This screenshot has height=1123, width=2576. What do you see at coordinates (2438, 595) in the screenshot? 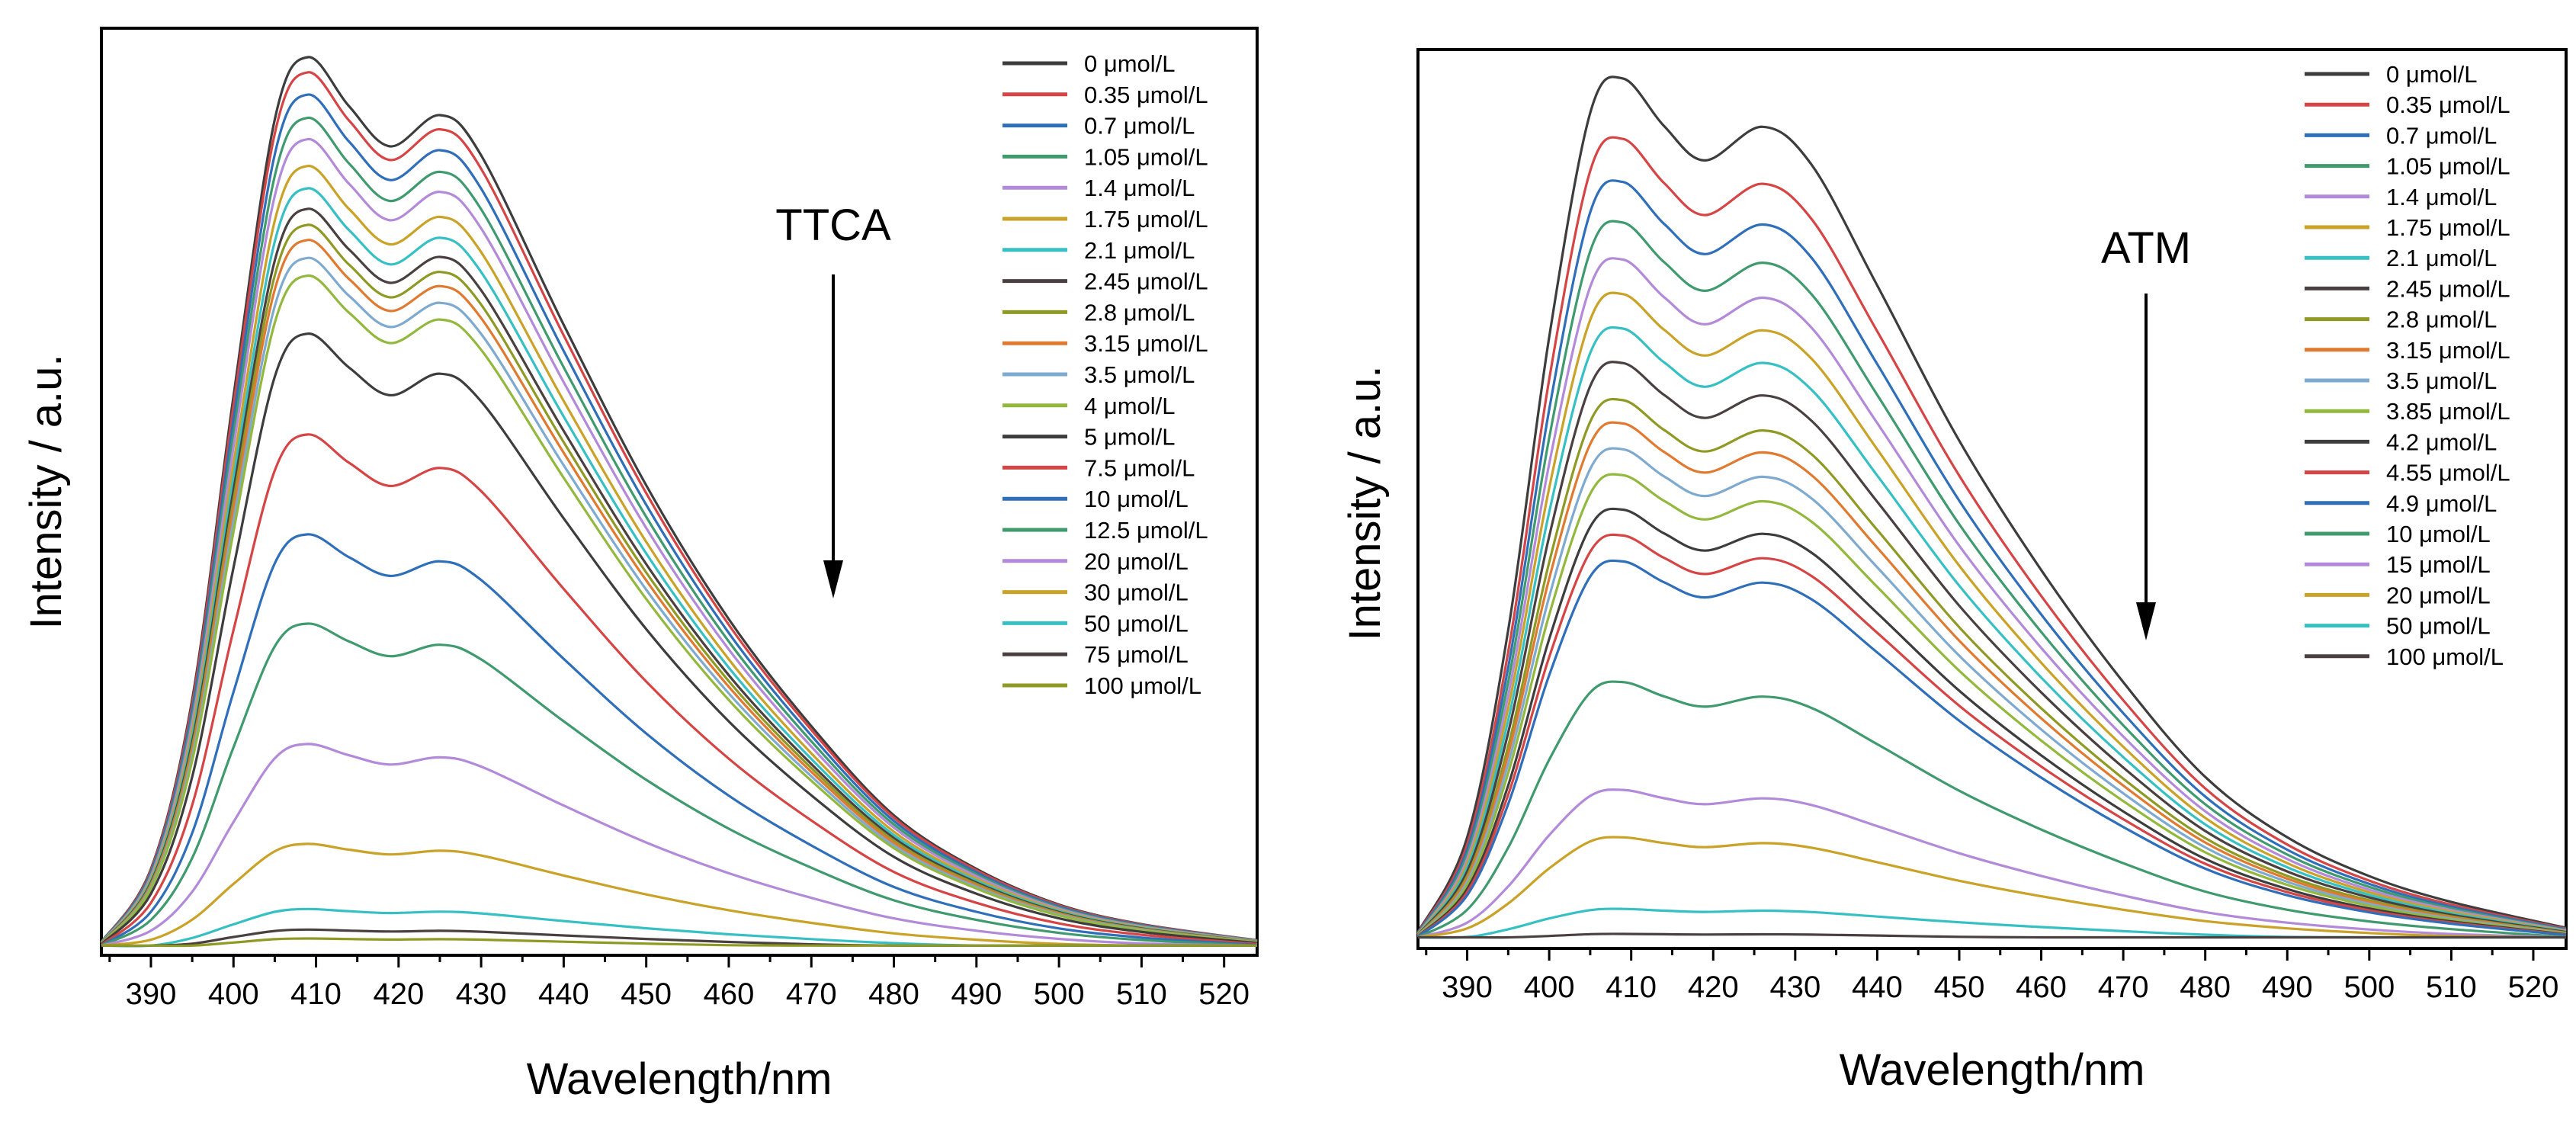
I see `legend-label: 20 μmol/L` at bounding box center [2438, 595].